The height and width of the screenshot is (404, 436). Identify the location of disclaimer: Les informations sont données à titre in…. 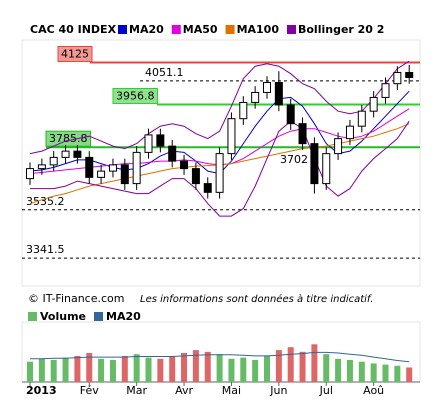
(256, 299).